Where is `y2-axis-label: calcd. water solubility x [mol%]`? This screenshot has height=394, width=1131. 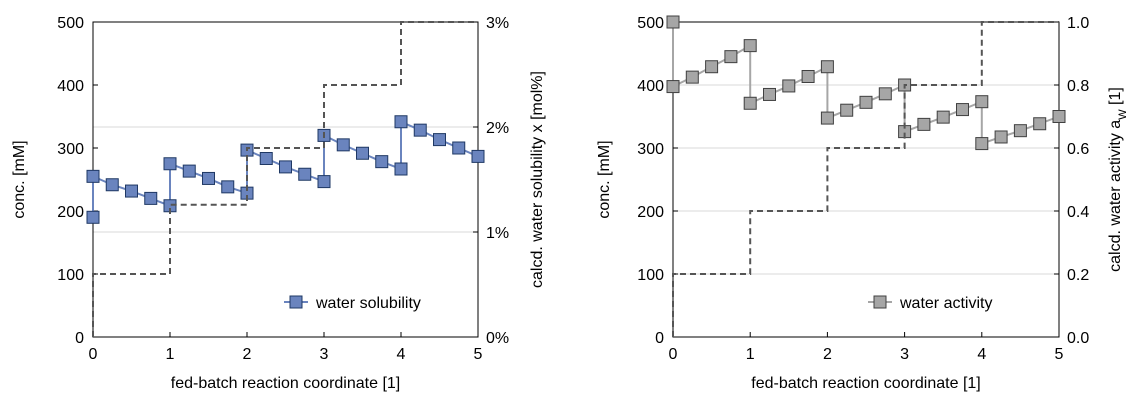 y2-axis-label: calcd. water solubility x [mol%] is located at coordinates (537, 179).